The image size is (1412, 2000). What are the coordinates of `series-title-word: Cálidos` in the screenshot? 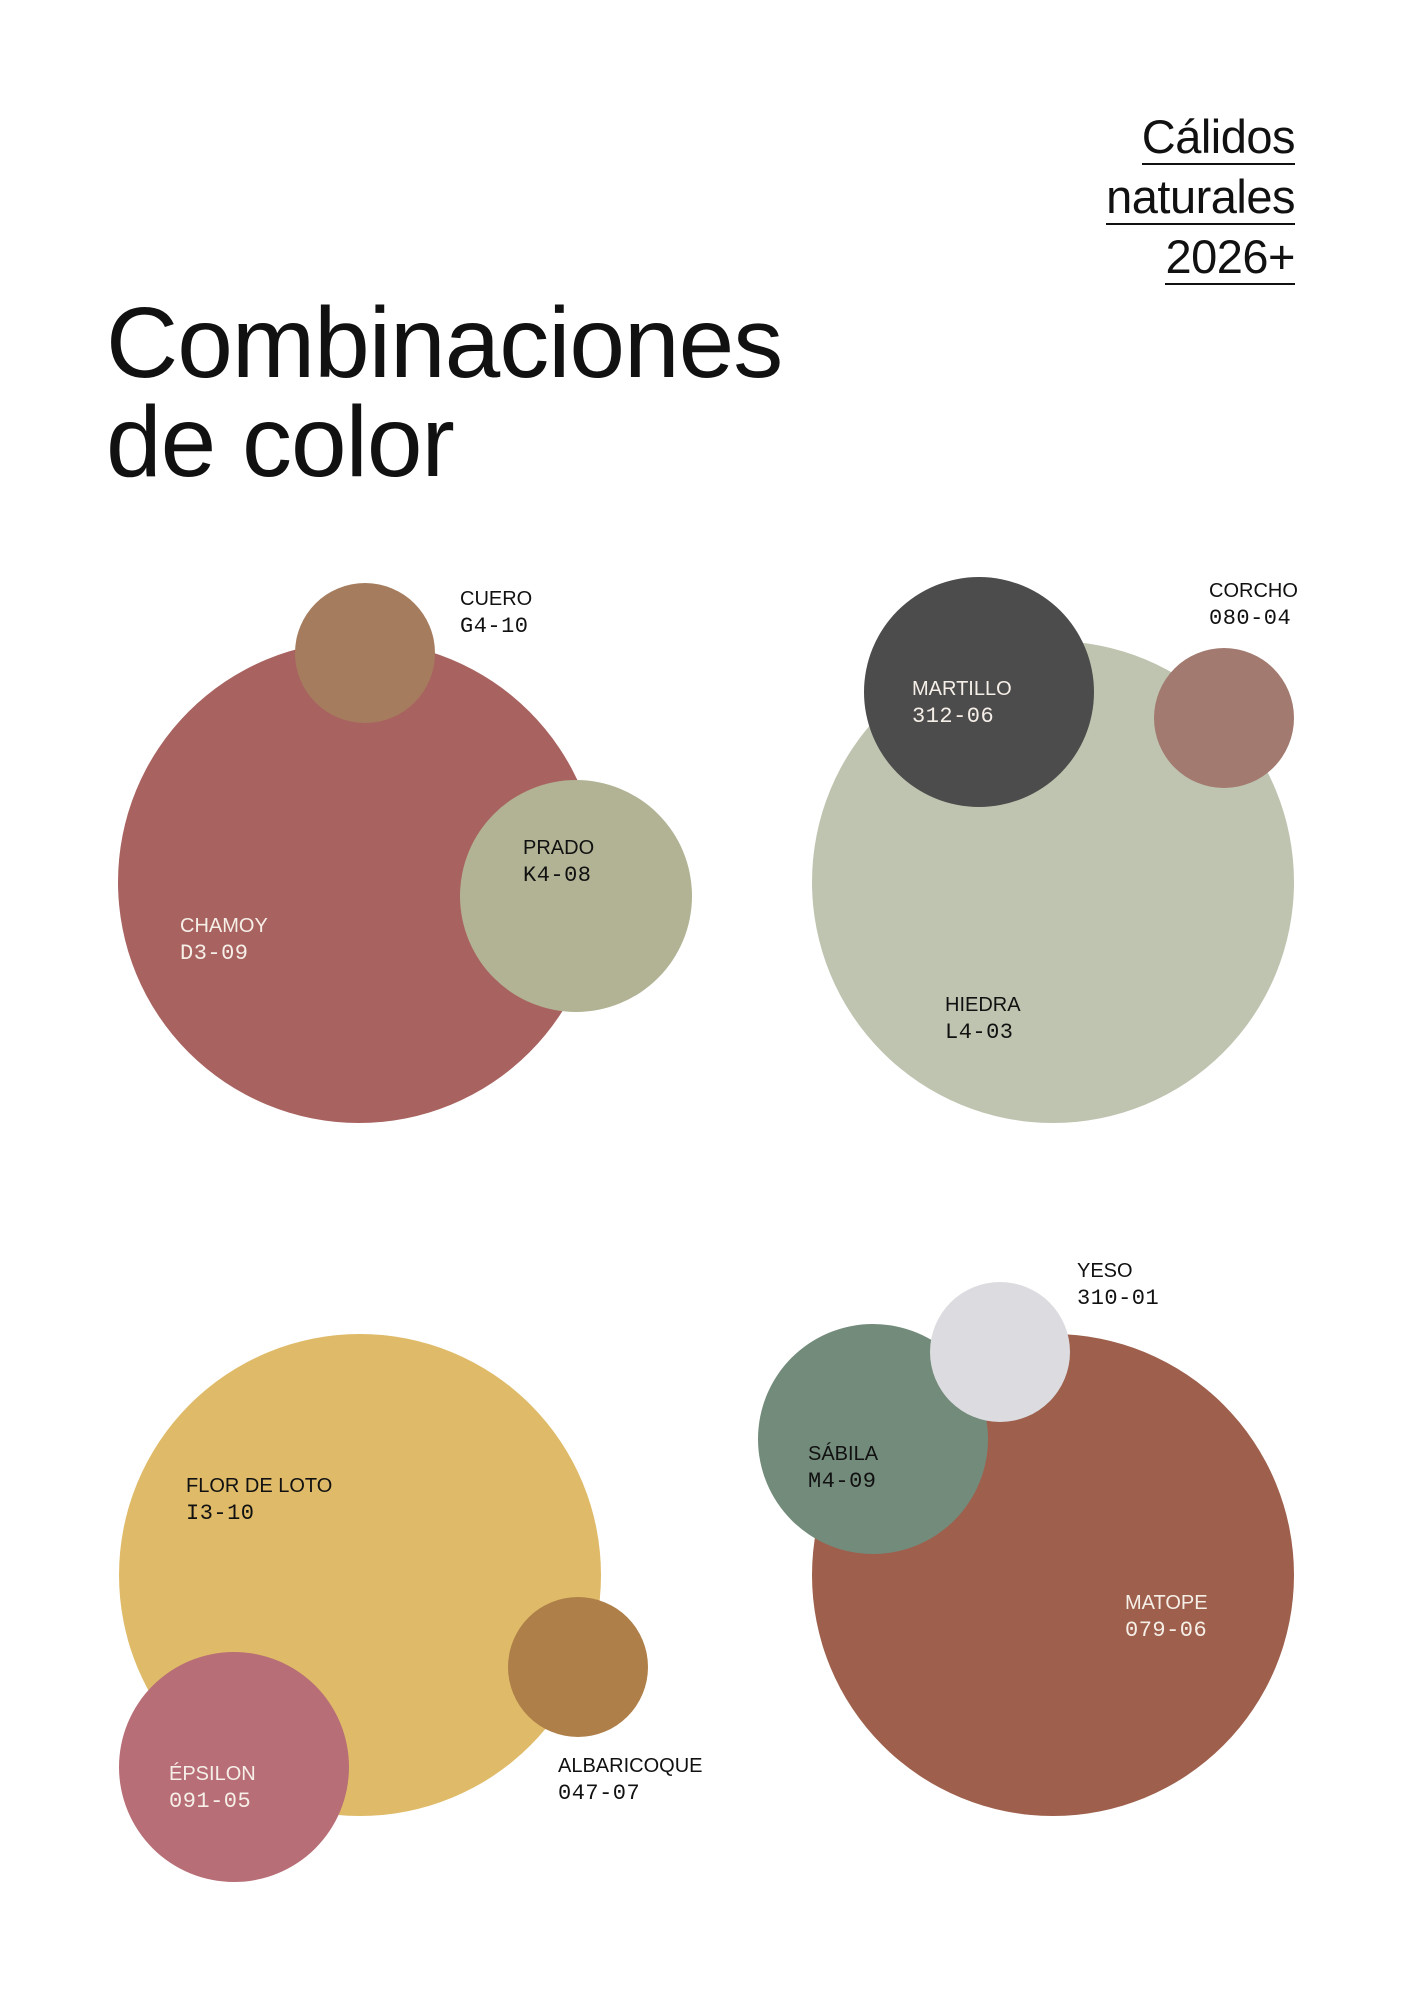 It's located at (1218, 137).